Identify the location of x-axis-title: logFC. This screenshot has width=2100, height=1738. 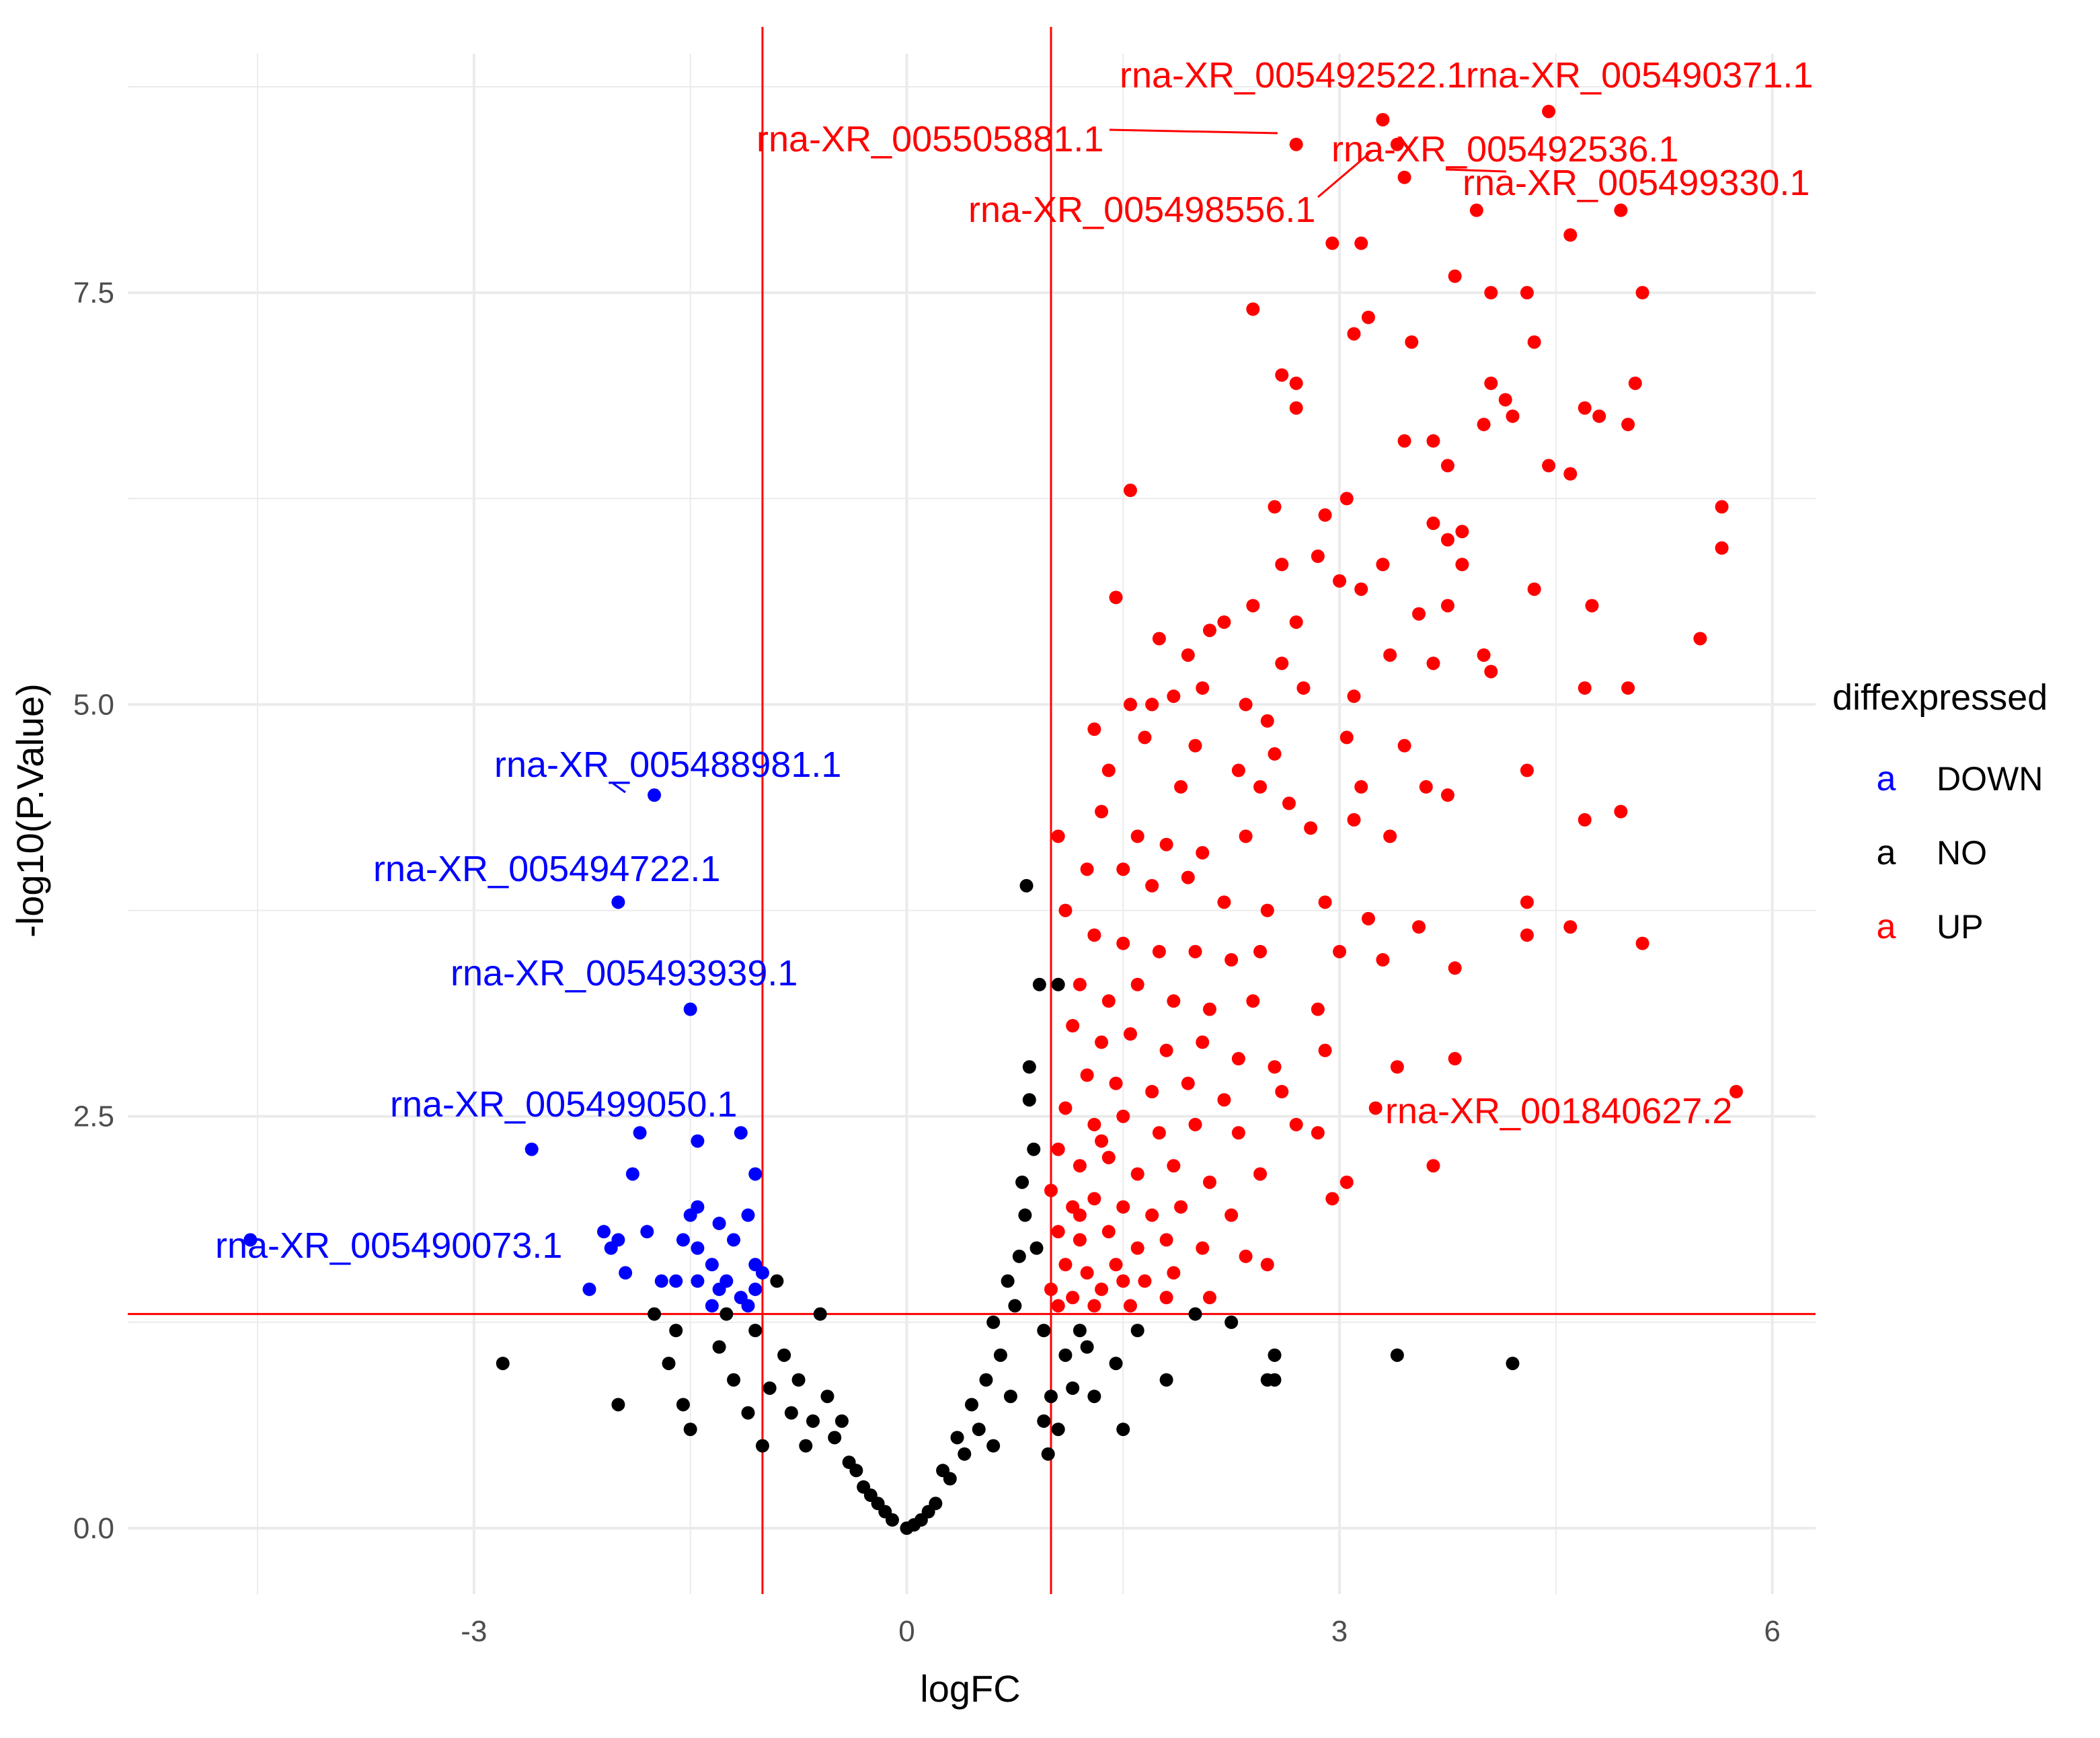
(970, 1688).